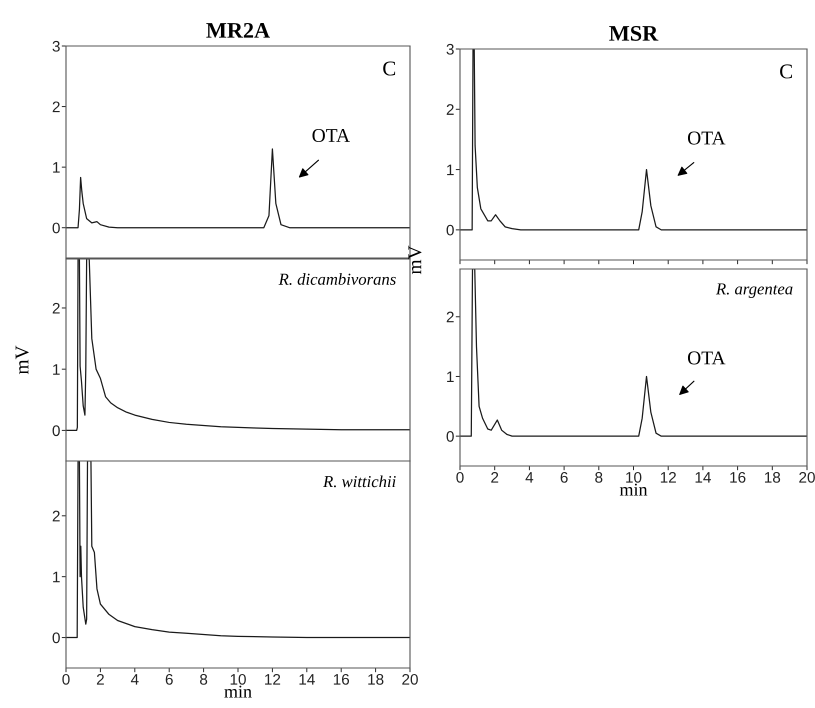  What do you see at coordinates (238, 30) in the screenshot?
I see `chart-title: MR2A` at bounding box center [238, 30].